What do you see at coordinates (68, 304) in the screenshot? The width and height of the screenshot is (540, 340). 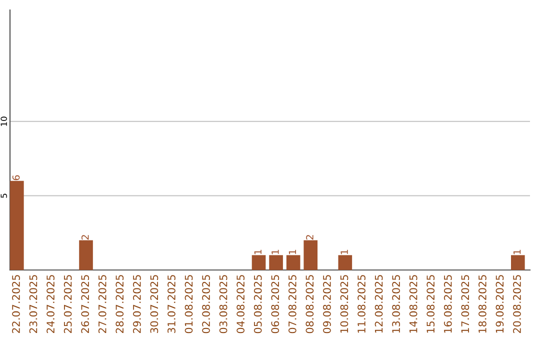 I see `x-tick-label: 25.07.2025` at bounding box center [68, 304].